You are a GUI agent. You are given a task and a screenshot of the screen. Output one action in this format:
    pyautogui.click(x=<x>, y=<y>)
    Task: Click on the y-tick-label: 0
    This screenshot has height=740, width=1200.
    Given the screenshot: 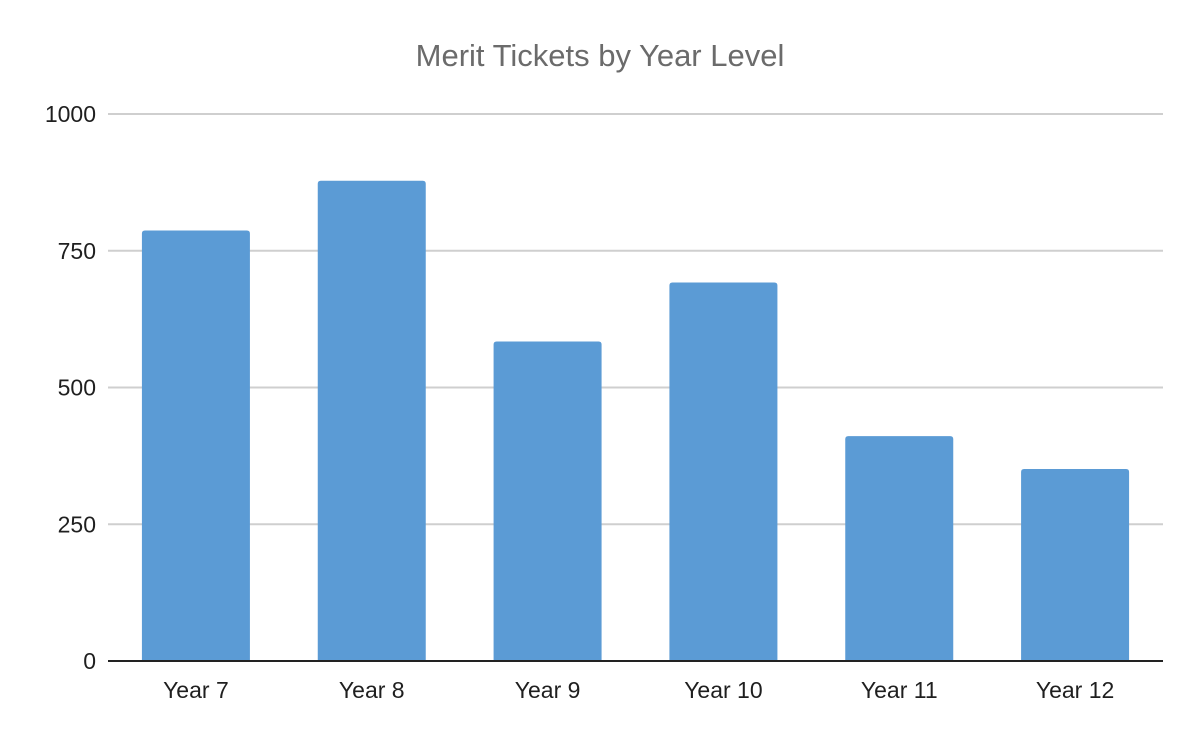 What is the action you would take?
    pyautogui.click(x=89, y=661)
    